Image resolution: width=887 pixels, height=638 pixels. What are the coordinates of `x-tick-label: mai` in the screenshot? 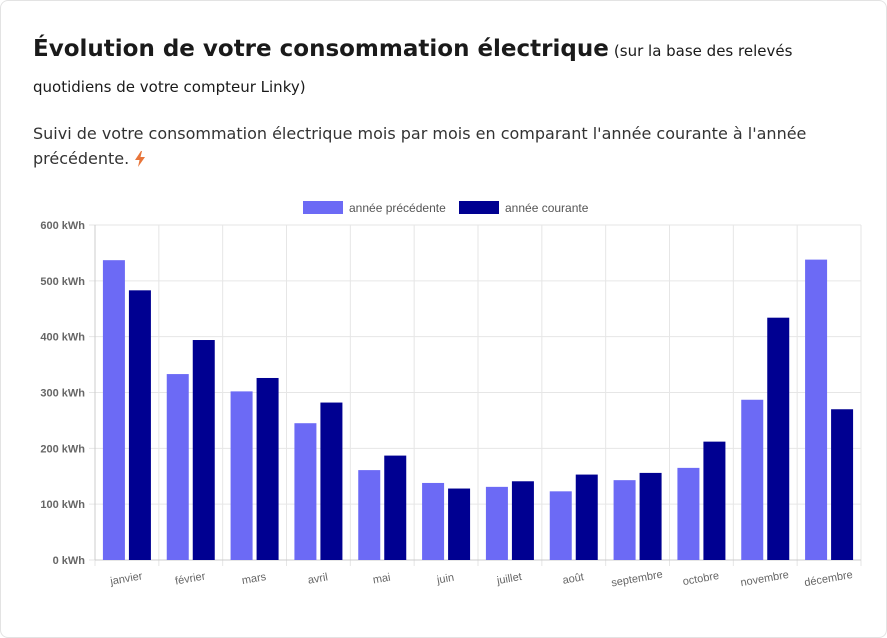 It's located at (382, 579).